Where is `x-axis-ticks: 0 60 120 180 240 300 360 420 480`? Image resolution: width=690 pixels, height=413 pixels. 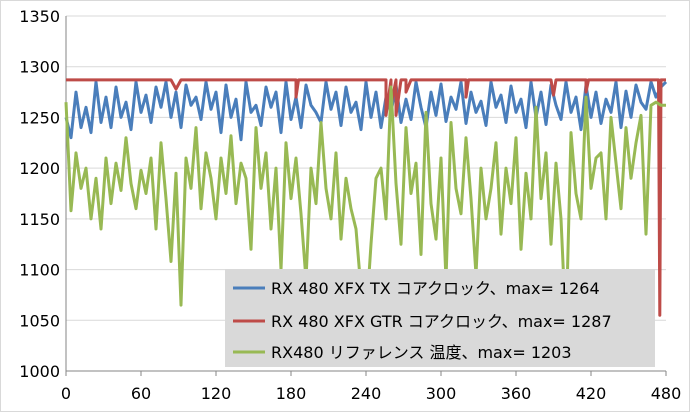
x-axis-ticks: 0 60 120 180 240 300 360 420 480 is located at coordinates (371, 387).